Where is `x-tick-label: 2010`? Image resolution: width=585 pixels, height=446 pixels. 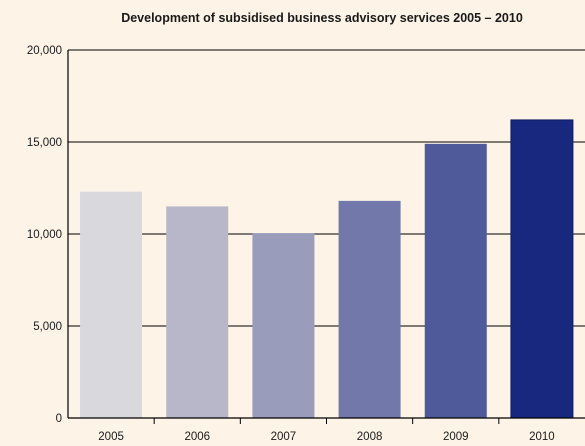 x-tick-label: 2010 is located at coordinates (542, 437).